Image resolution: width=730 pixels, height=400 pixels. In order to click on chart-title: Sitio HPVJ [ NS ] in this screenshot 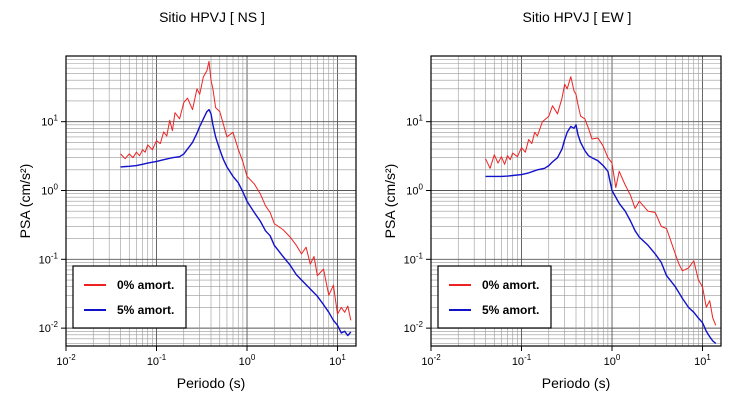, I will do `click(212, 17)`.